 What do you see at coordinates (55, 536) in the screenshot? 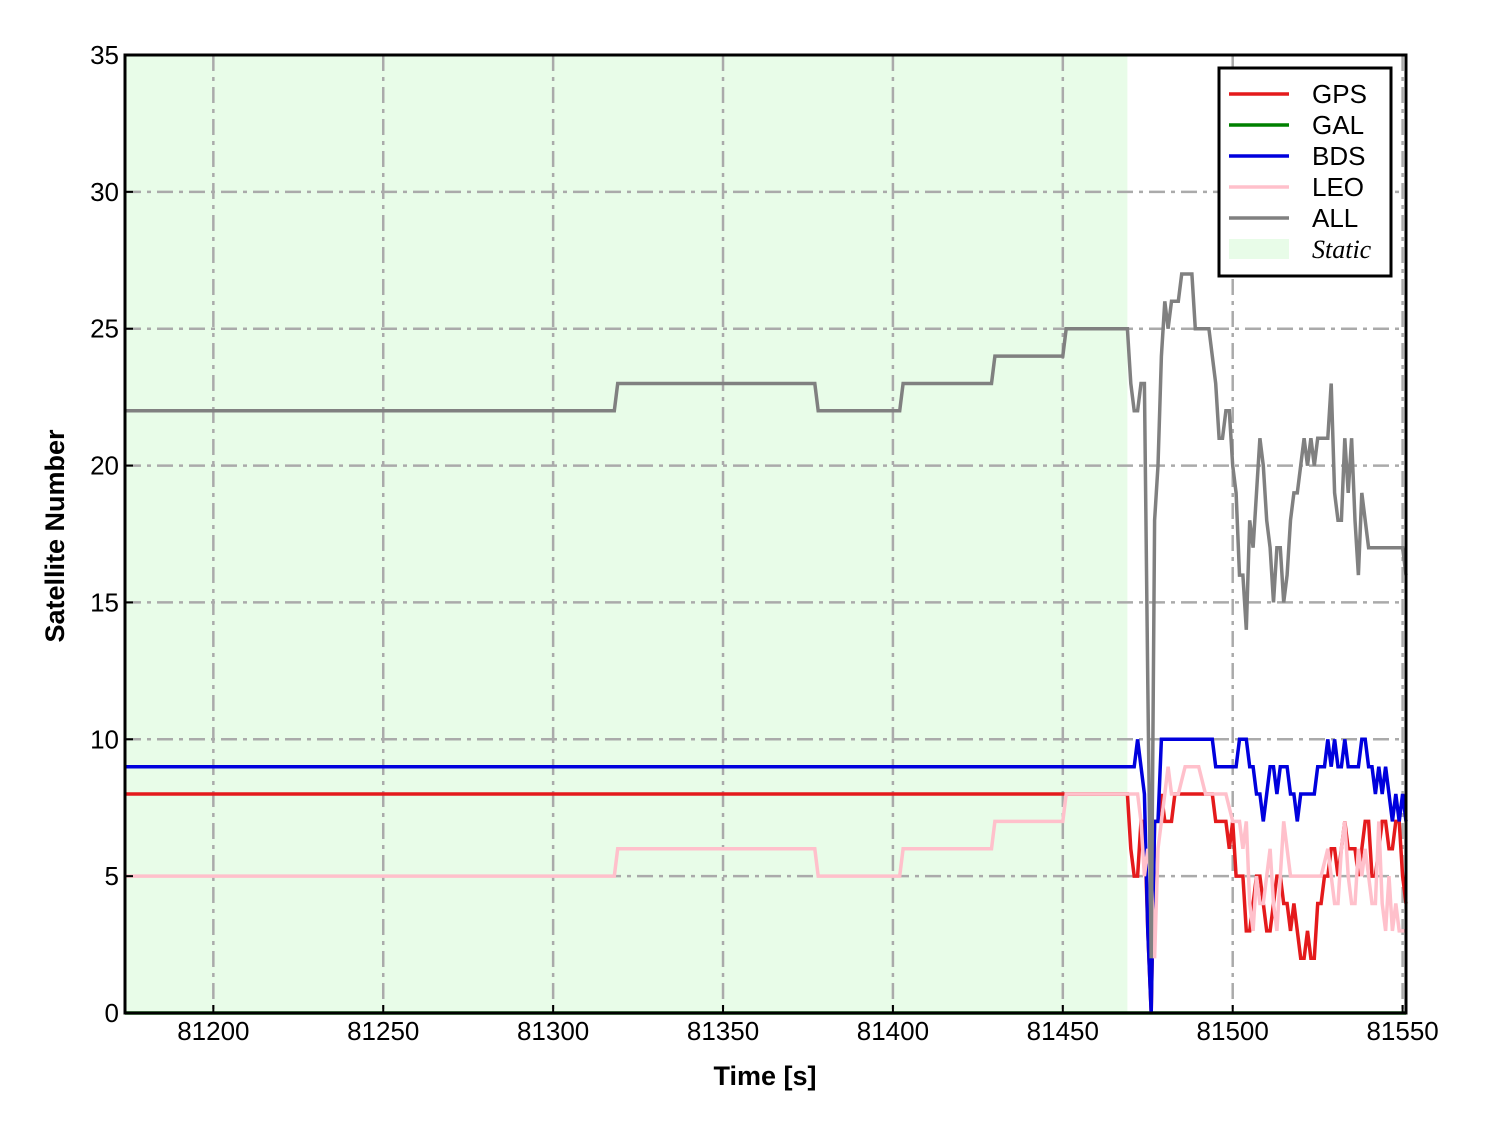
I see `y-axis-title: Satellite Number` at bounding box center [55, 536].